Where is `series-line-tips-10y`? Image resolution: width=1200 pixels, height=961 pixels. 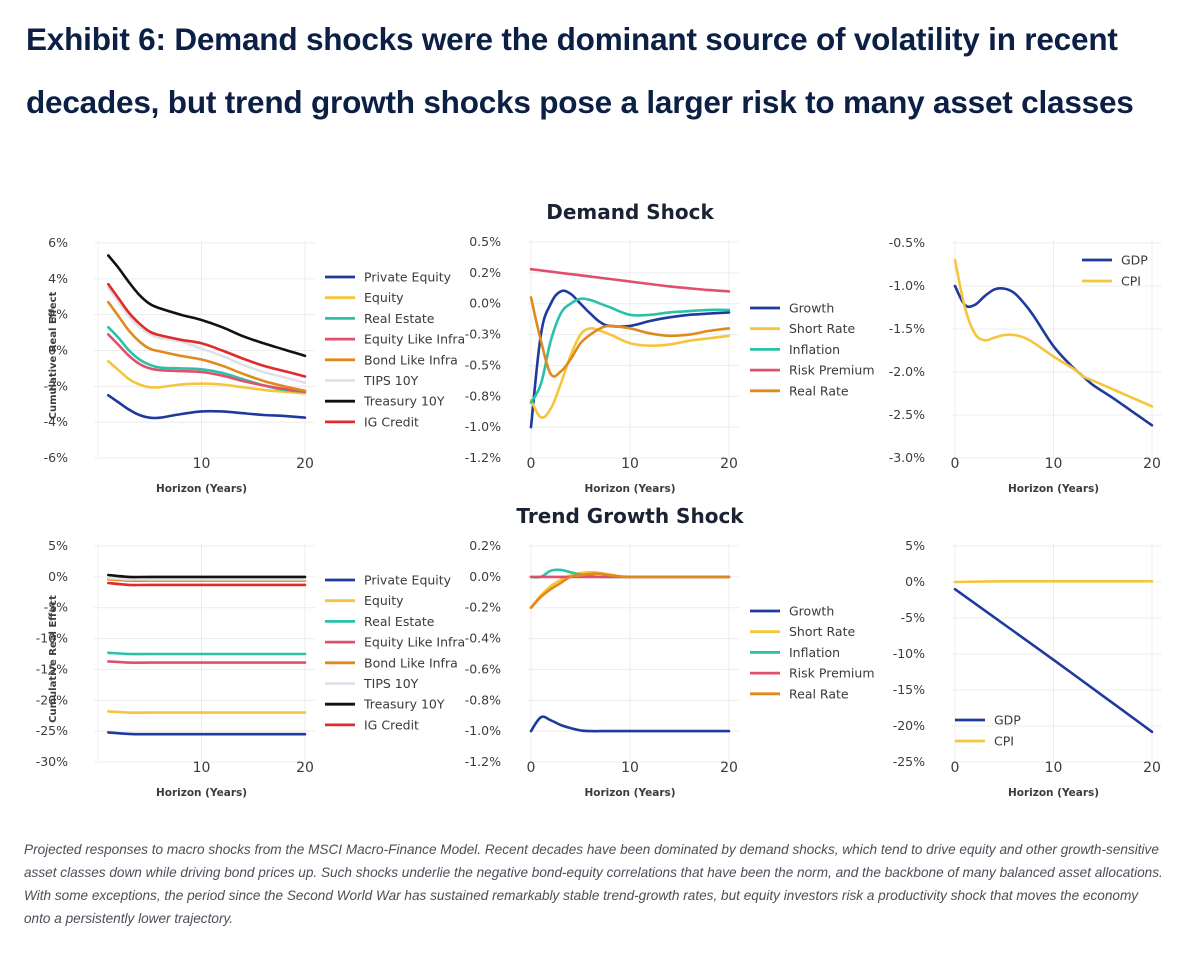 series-line-tips-10y is located at coordinates (207, 335).